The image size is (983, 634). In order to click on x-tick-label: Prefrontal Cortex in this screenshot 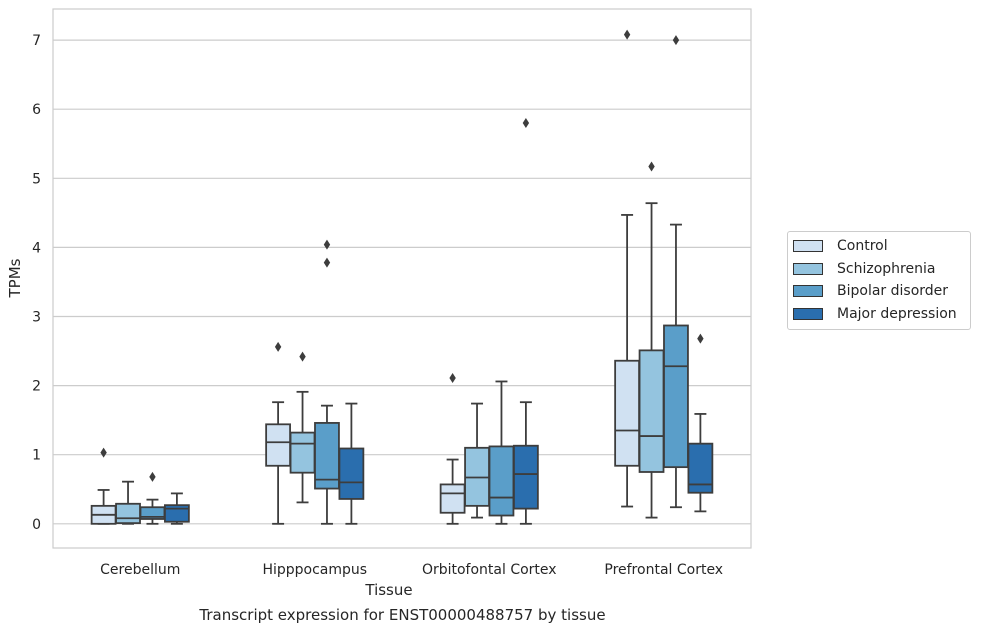, I will do `click(663, 570)`.